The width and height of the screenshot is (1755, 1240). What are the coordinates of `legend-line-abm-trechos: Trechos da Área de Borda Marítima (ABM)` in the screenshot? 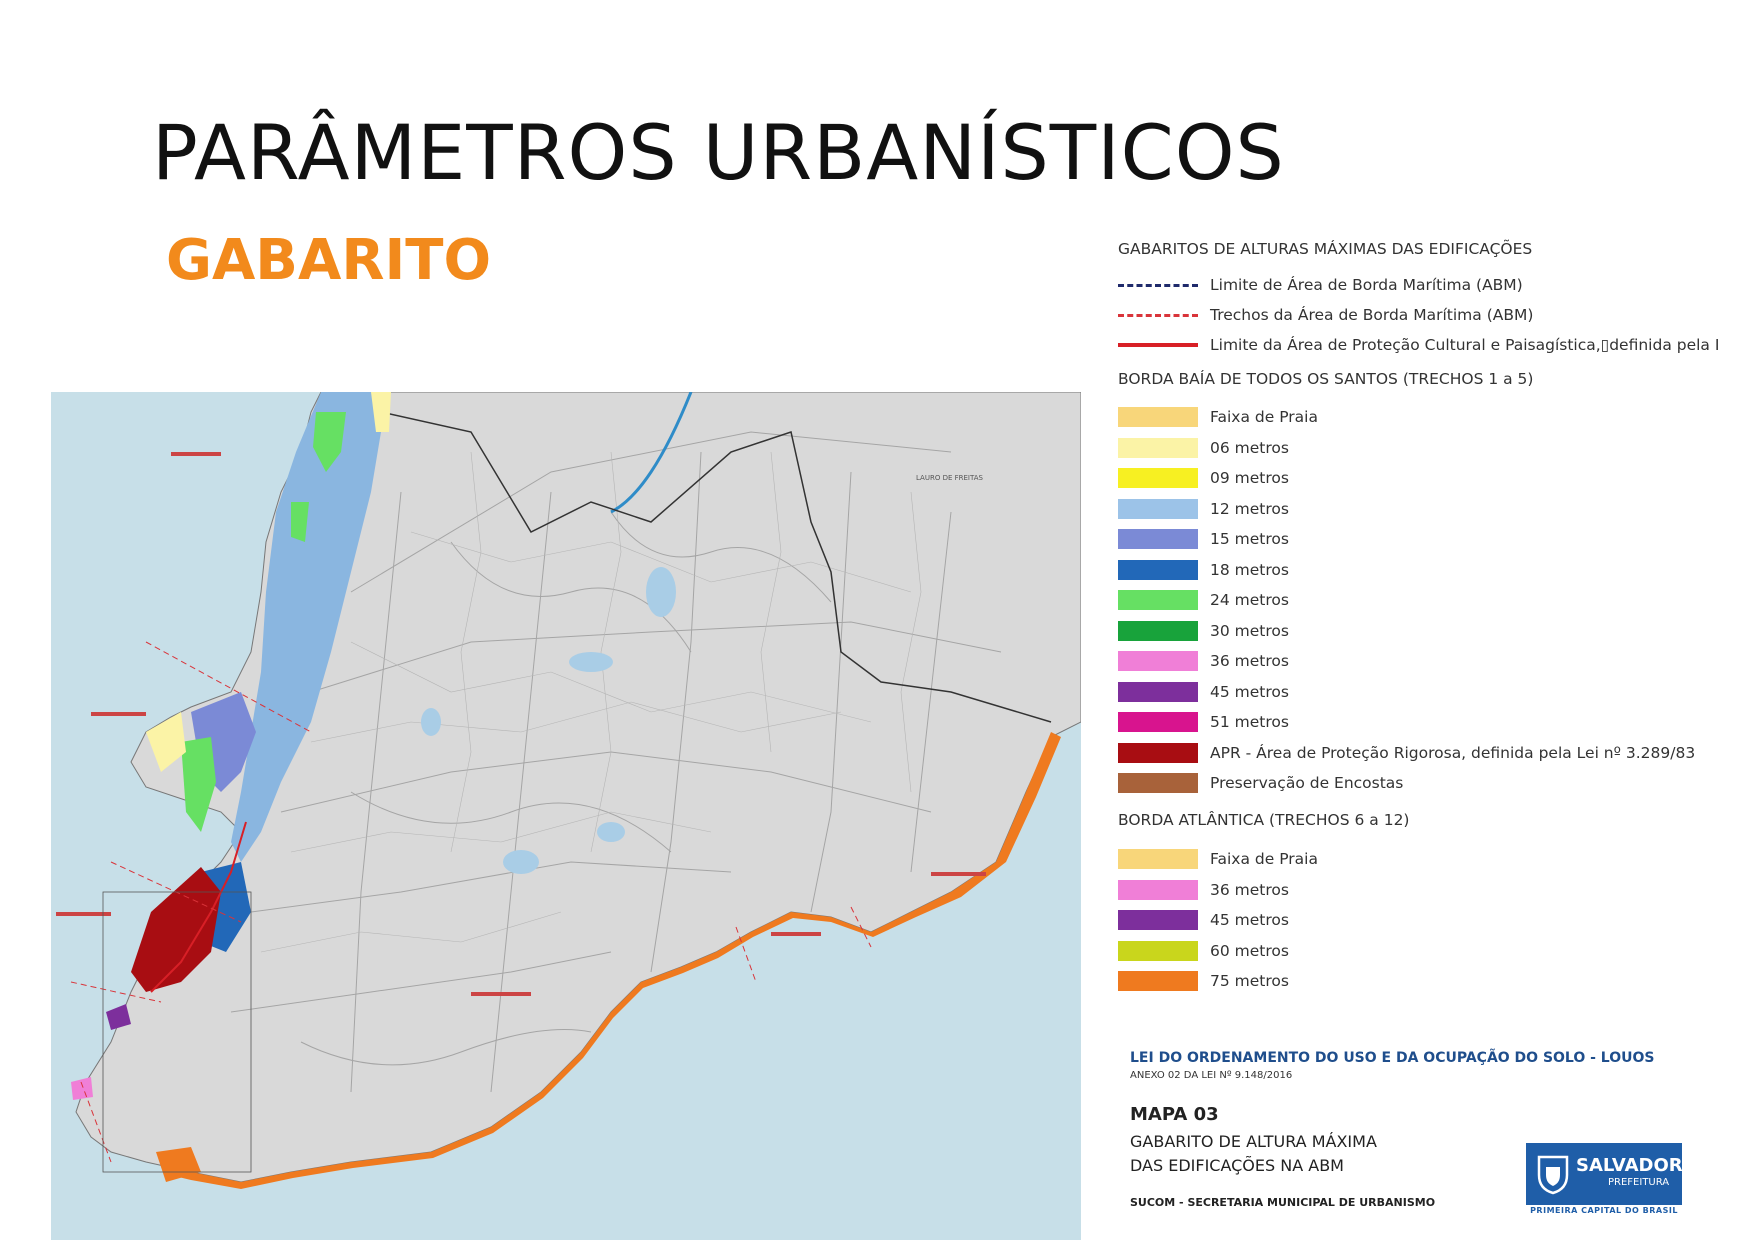 It's located at (1325, 315).